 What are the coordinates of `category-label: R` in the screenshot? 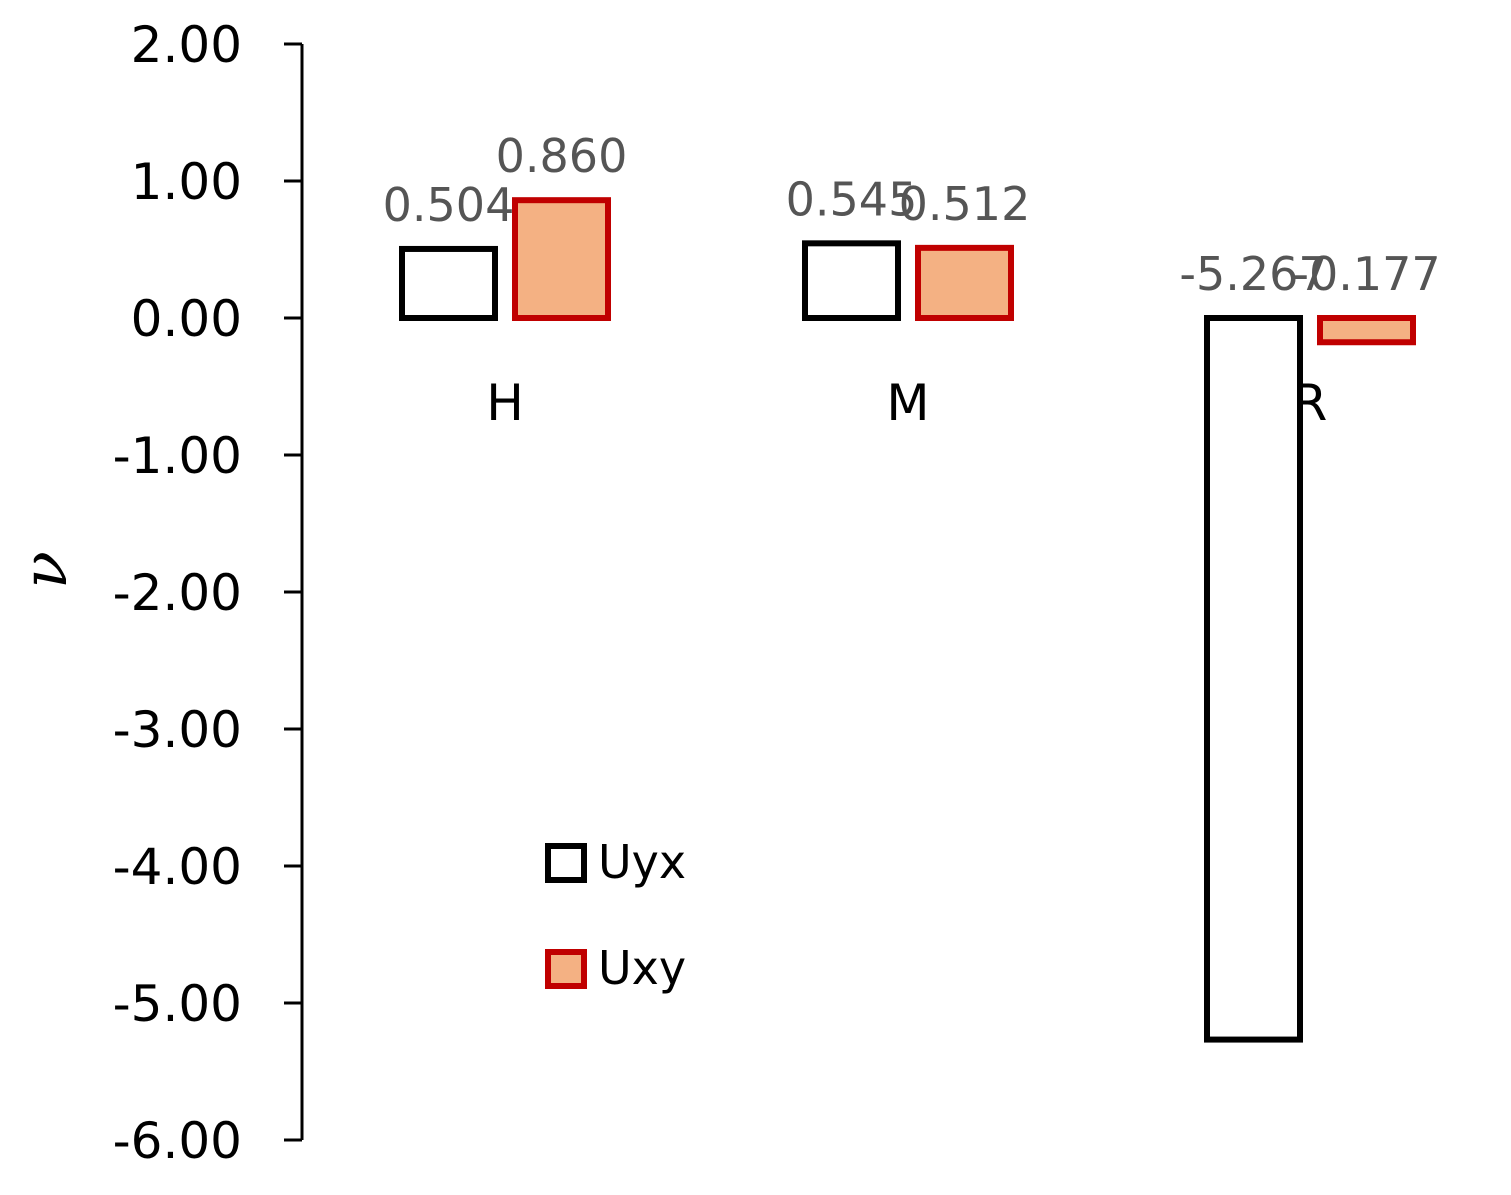 It's located at (1310, 403).